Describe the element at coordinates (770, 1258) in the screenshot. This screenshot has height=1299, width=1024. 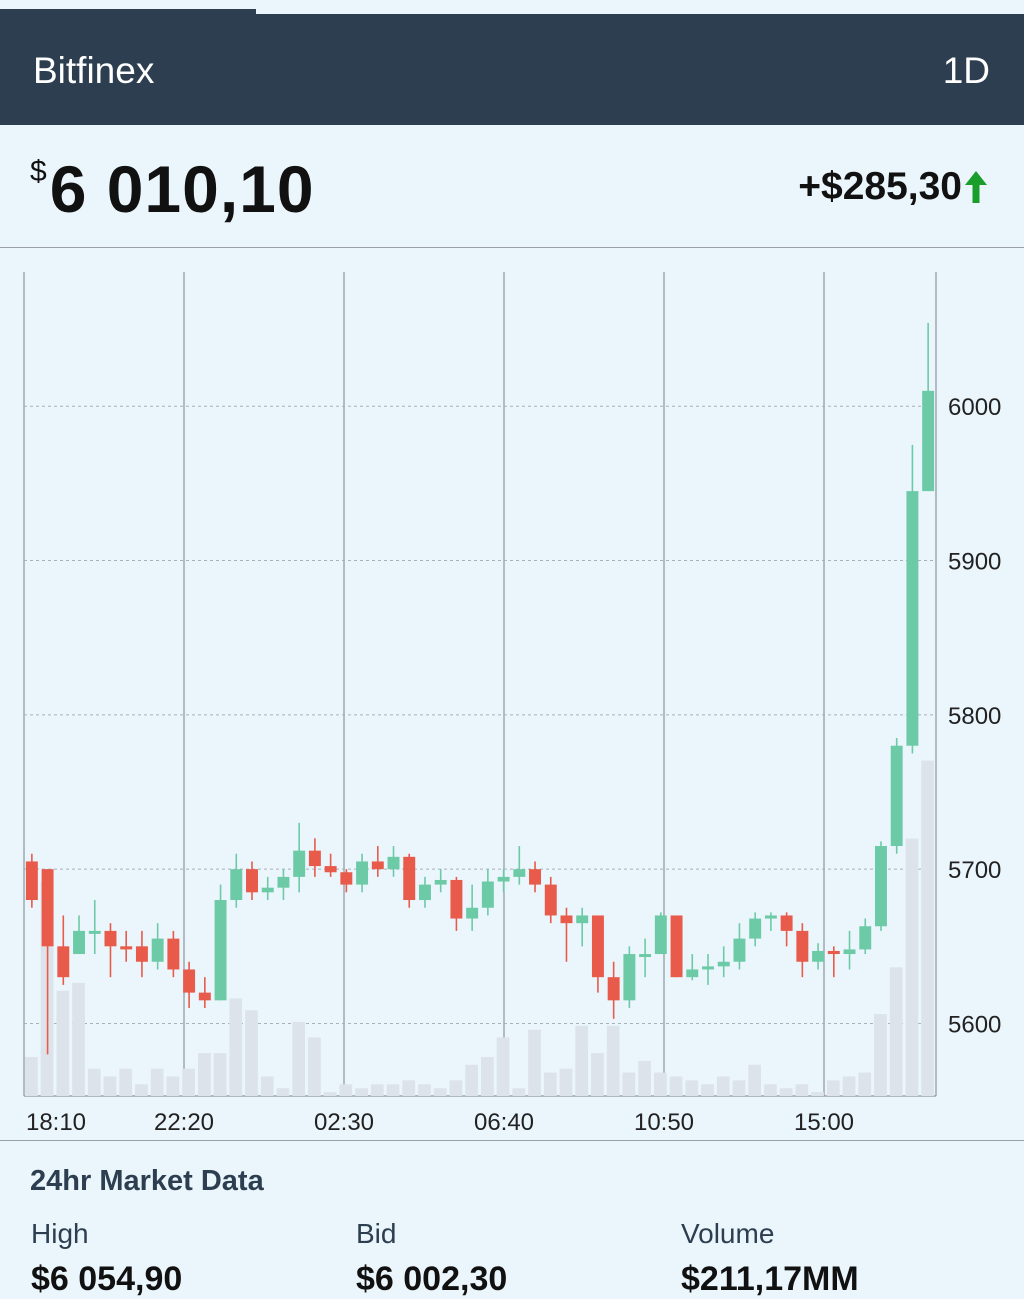
I see `market-stat-volume: Volume $211,17MM` at that location.